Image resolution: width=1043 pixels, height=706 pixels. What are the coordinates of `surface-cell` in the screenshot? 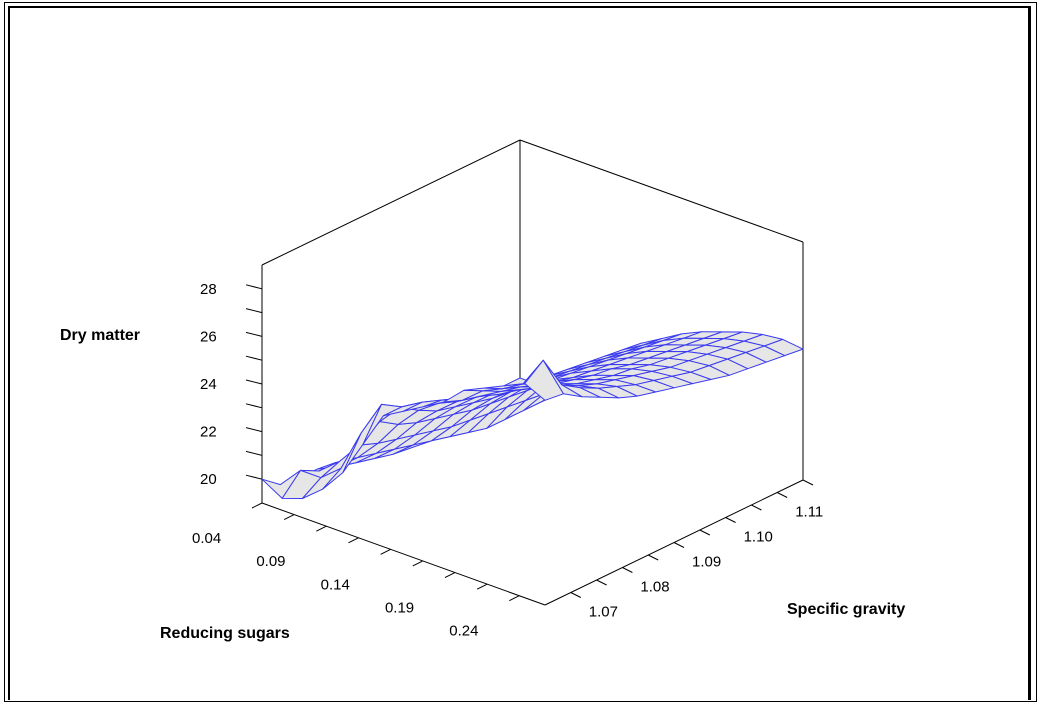 It's located at (544, 380).